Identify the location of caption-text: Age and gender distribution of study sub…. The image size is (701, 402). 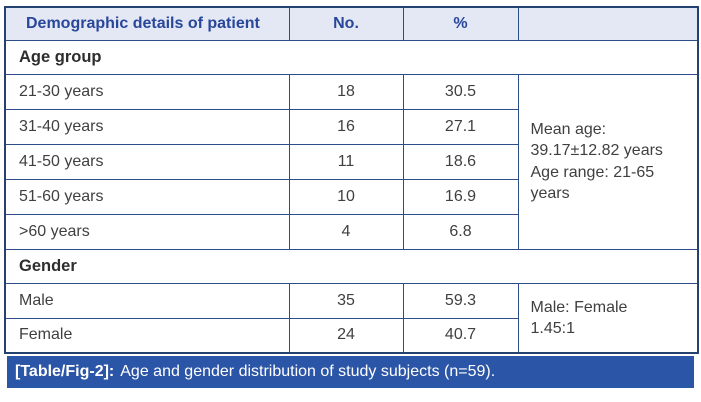
(308, 371).